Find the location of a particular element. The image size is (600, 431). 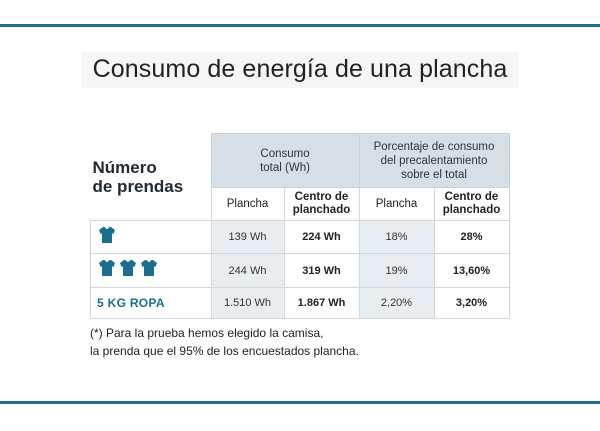

cell-3-1: 1.510 Wh is located at coordinates (247, 303).